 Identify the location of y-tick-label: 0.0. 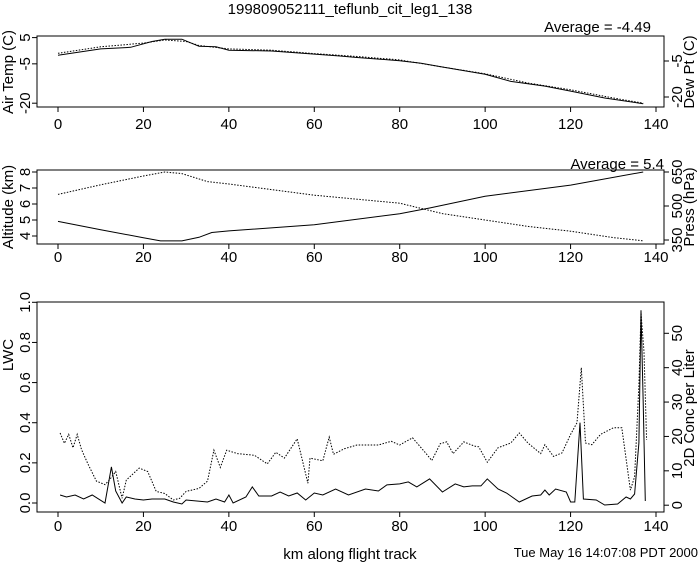
(25, 503).